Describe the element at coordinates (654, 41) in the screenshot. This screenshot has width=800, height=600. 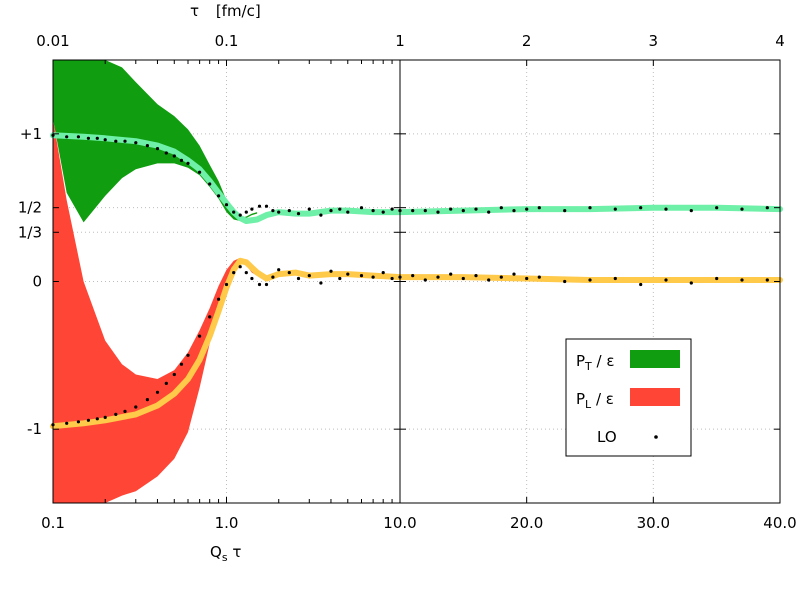
I see `top-tick-label: 3` at that location.